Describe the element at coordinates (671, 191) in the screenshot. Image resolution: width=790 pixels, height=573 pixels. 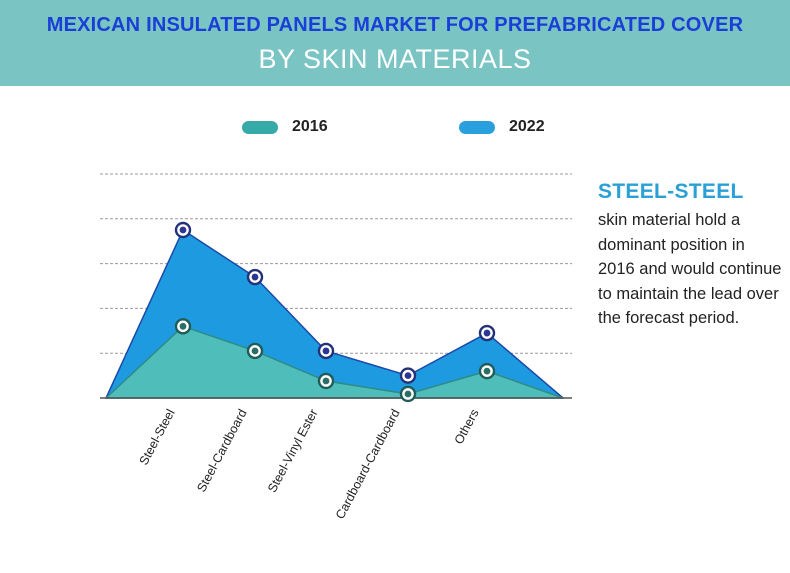
I see `note-heading: STEEL-STEEL` at that location.